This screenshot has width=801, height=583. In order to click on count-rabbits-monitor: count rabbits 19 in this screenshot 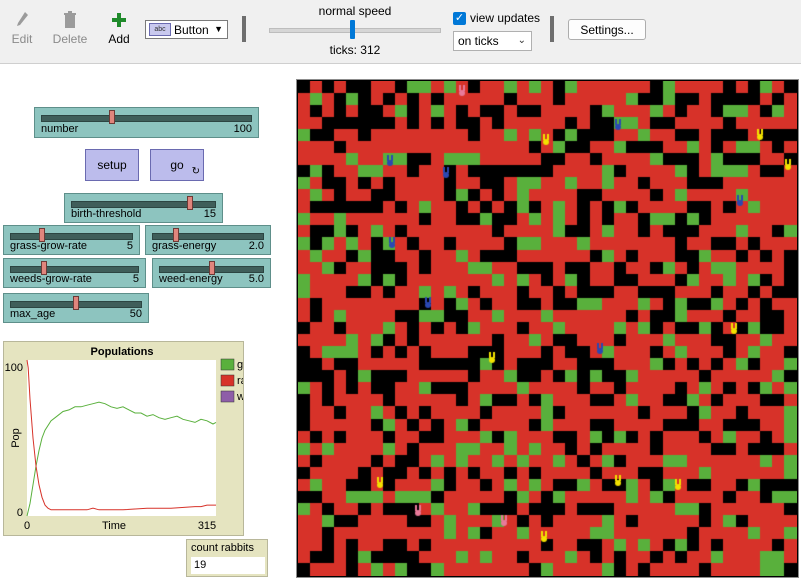, I will do `click(227, 558)`.